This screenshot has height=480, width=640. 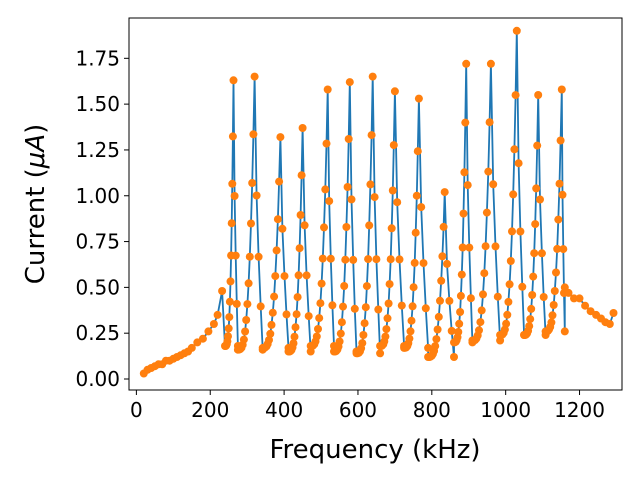 What do you see at coordinates (136, 410) in the screenshot?
I see `x-tick-label: 0` at bounding box center [136, 410].